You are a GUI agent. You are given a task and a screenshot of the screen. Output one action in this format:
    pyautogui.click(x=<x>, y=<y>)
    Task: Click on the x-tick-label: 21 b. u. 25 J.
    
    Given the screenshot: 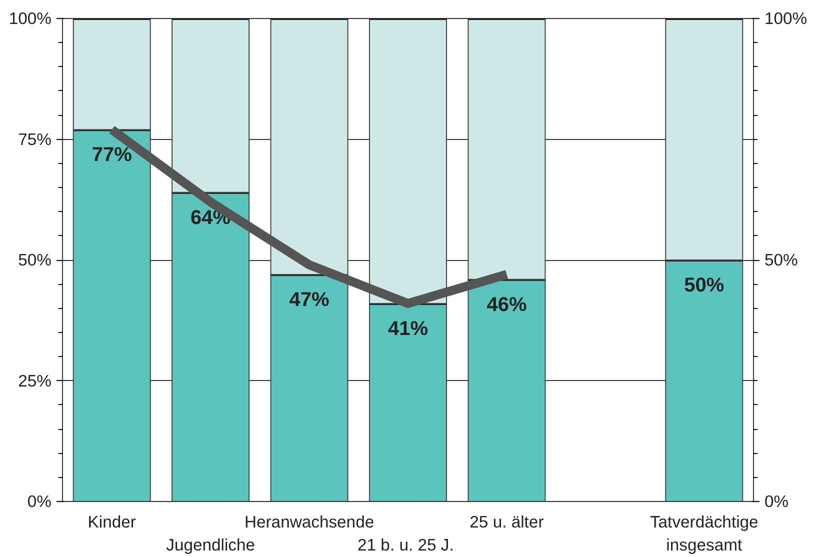 What is the action you would take?
    pyautogui.click(x=406, y=544)
    